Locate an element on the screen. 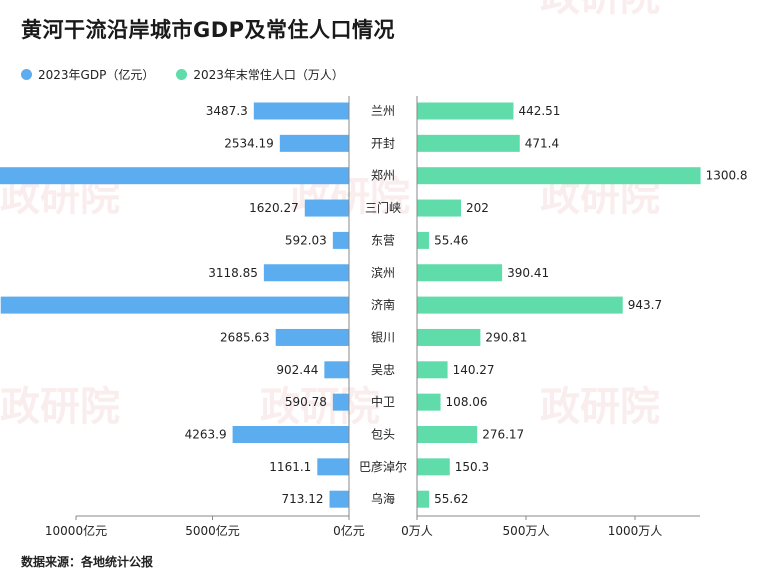 The image size is (768, 587). gdp-value-label: 2534.19 is located at coordinates (249, 143).